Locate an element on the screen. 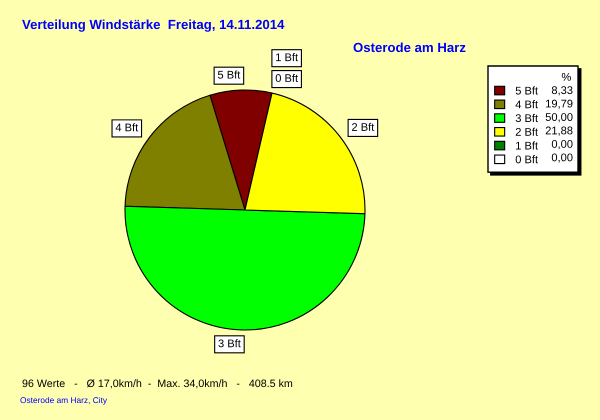  slice-label: 5 Bft is located at coordinates (229, 74).